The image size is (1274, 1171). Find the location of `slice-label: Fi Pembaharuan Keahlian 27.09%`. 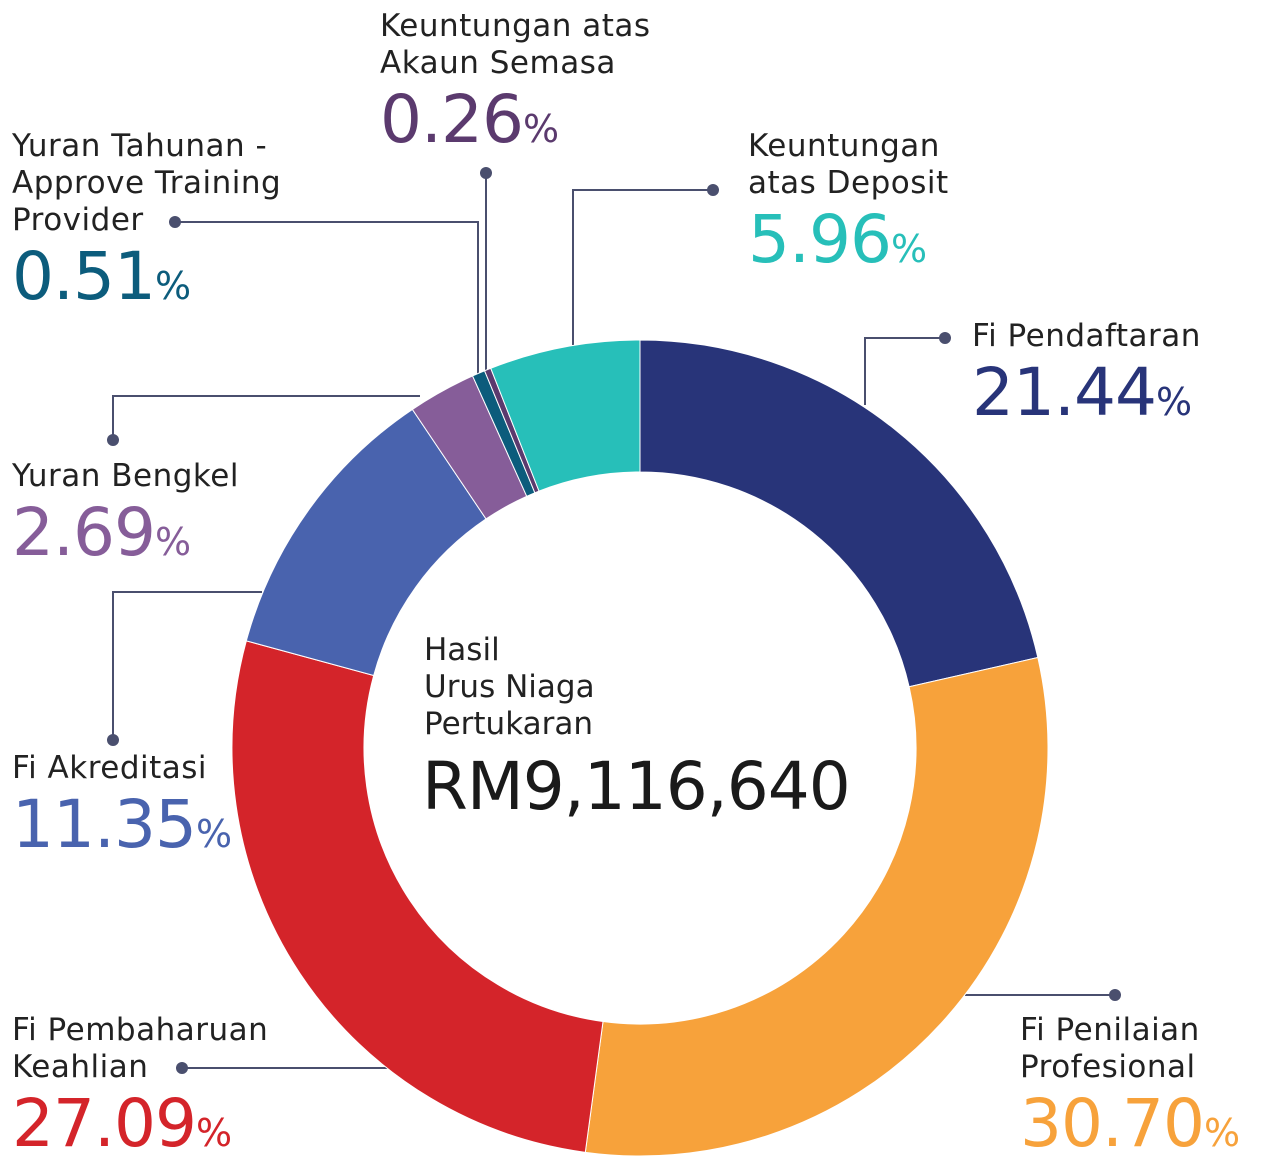

slice-label: Fi Pembaharuan Keahlian 27.09% is located at coordinates (140, 1091).